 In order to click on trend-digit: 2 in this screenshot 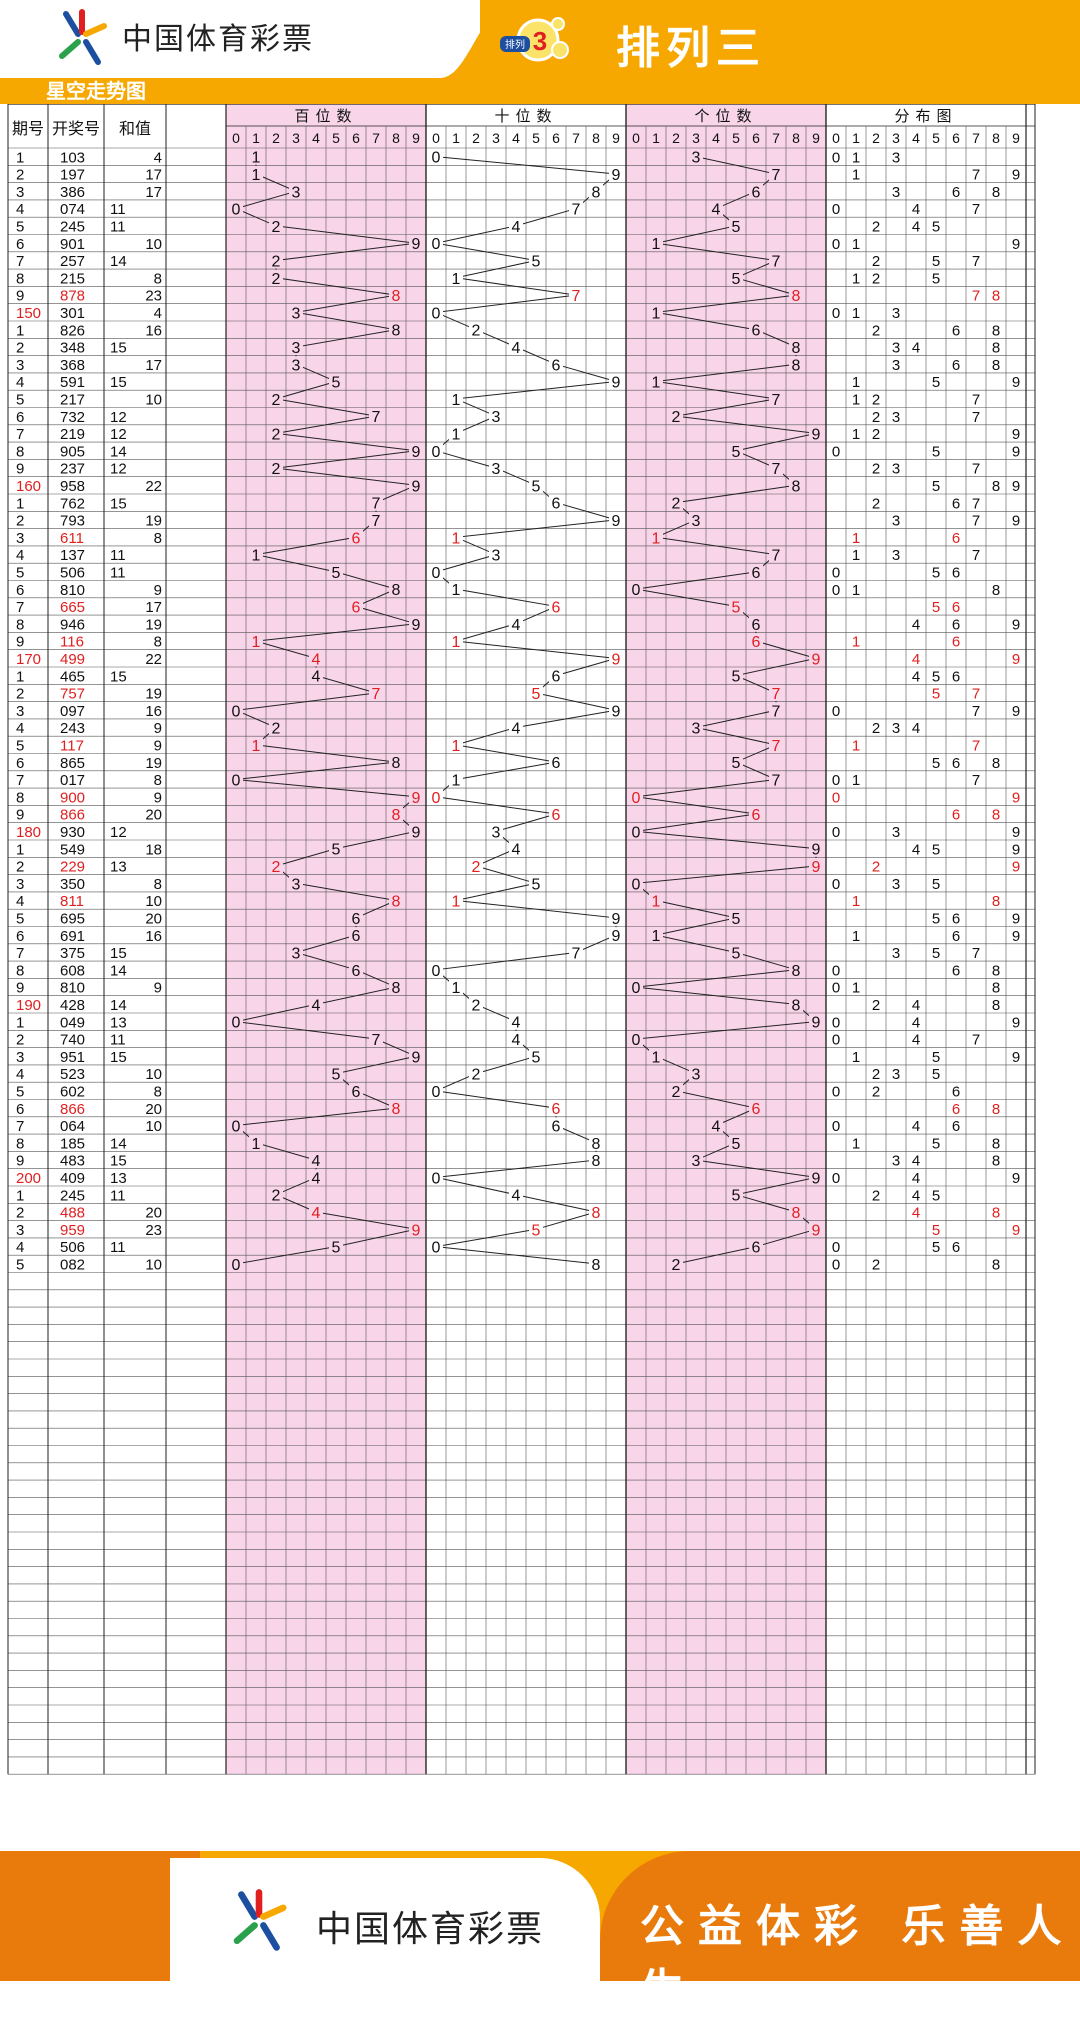, I will do `click(676, 1092)`.